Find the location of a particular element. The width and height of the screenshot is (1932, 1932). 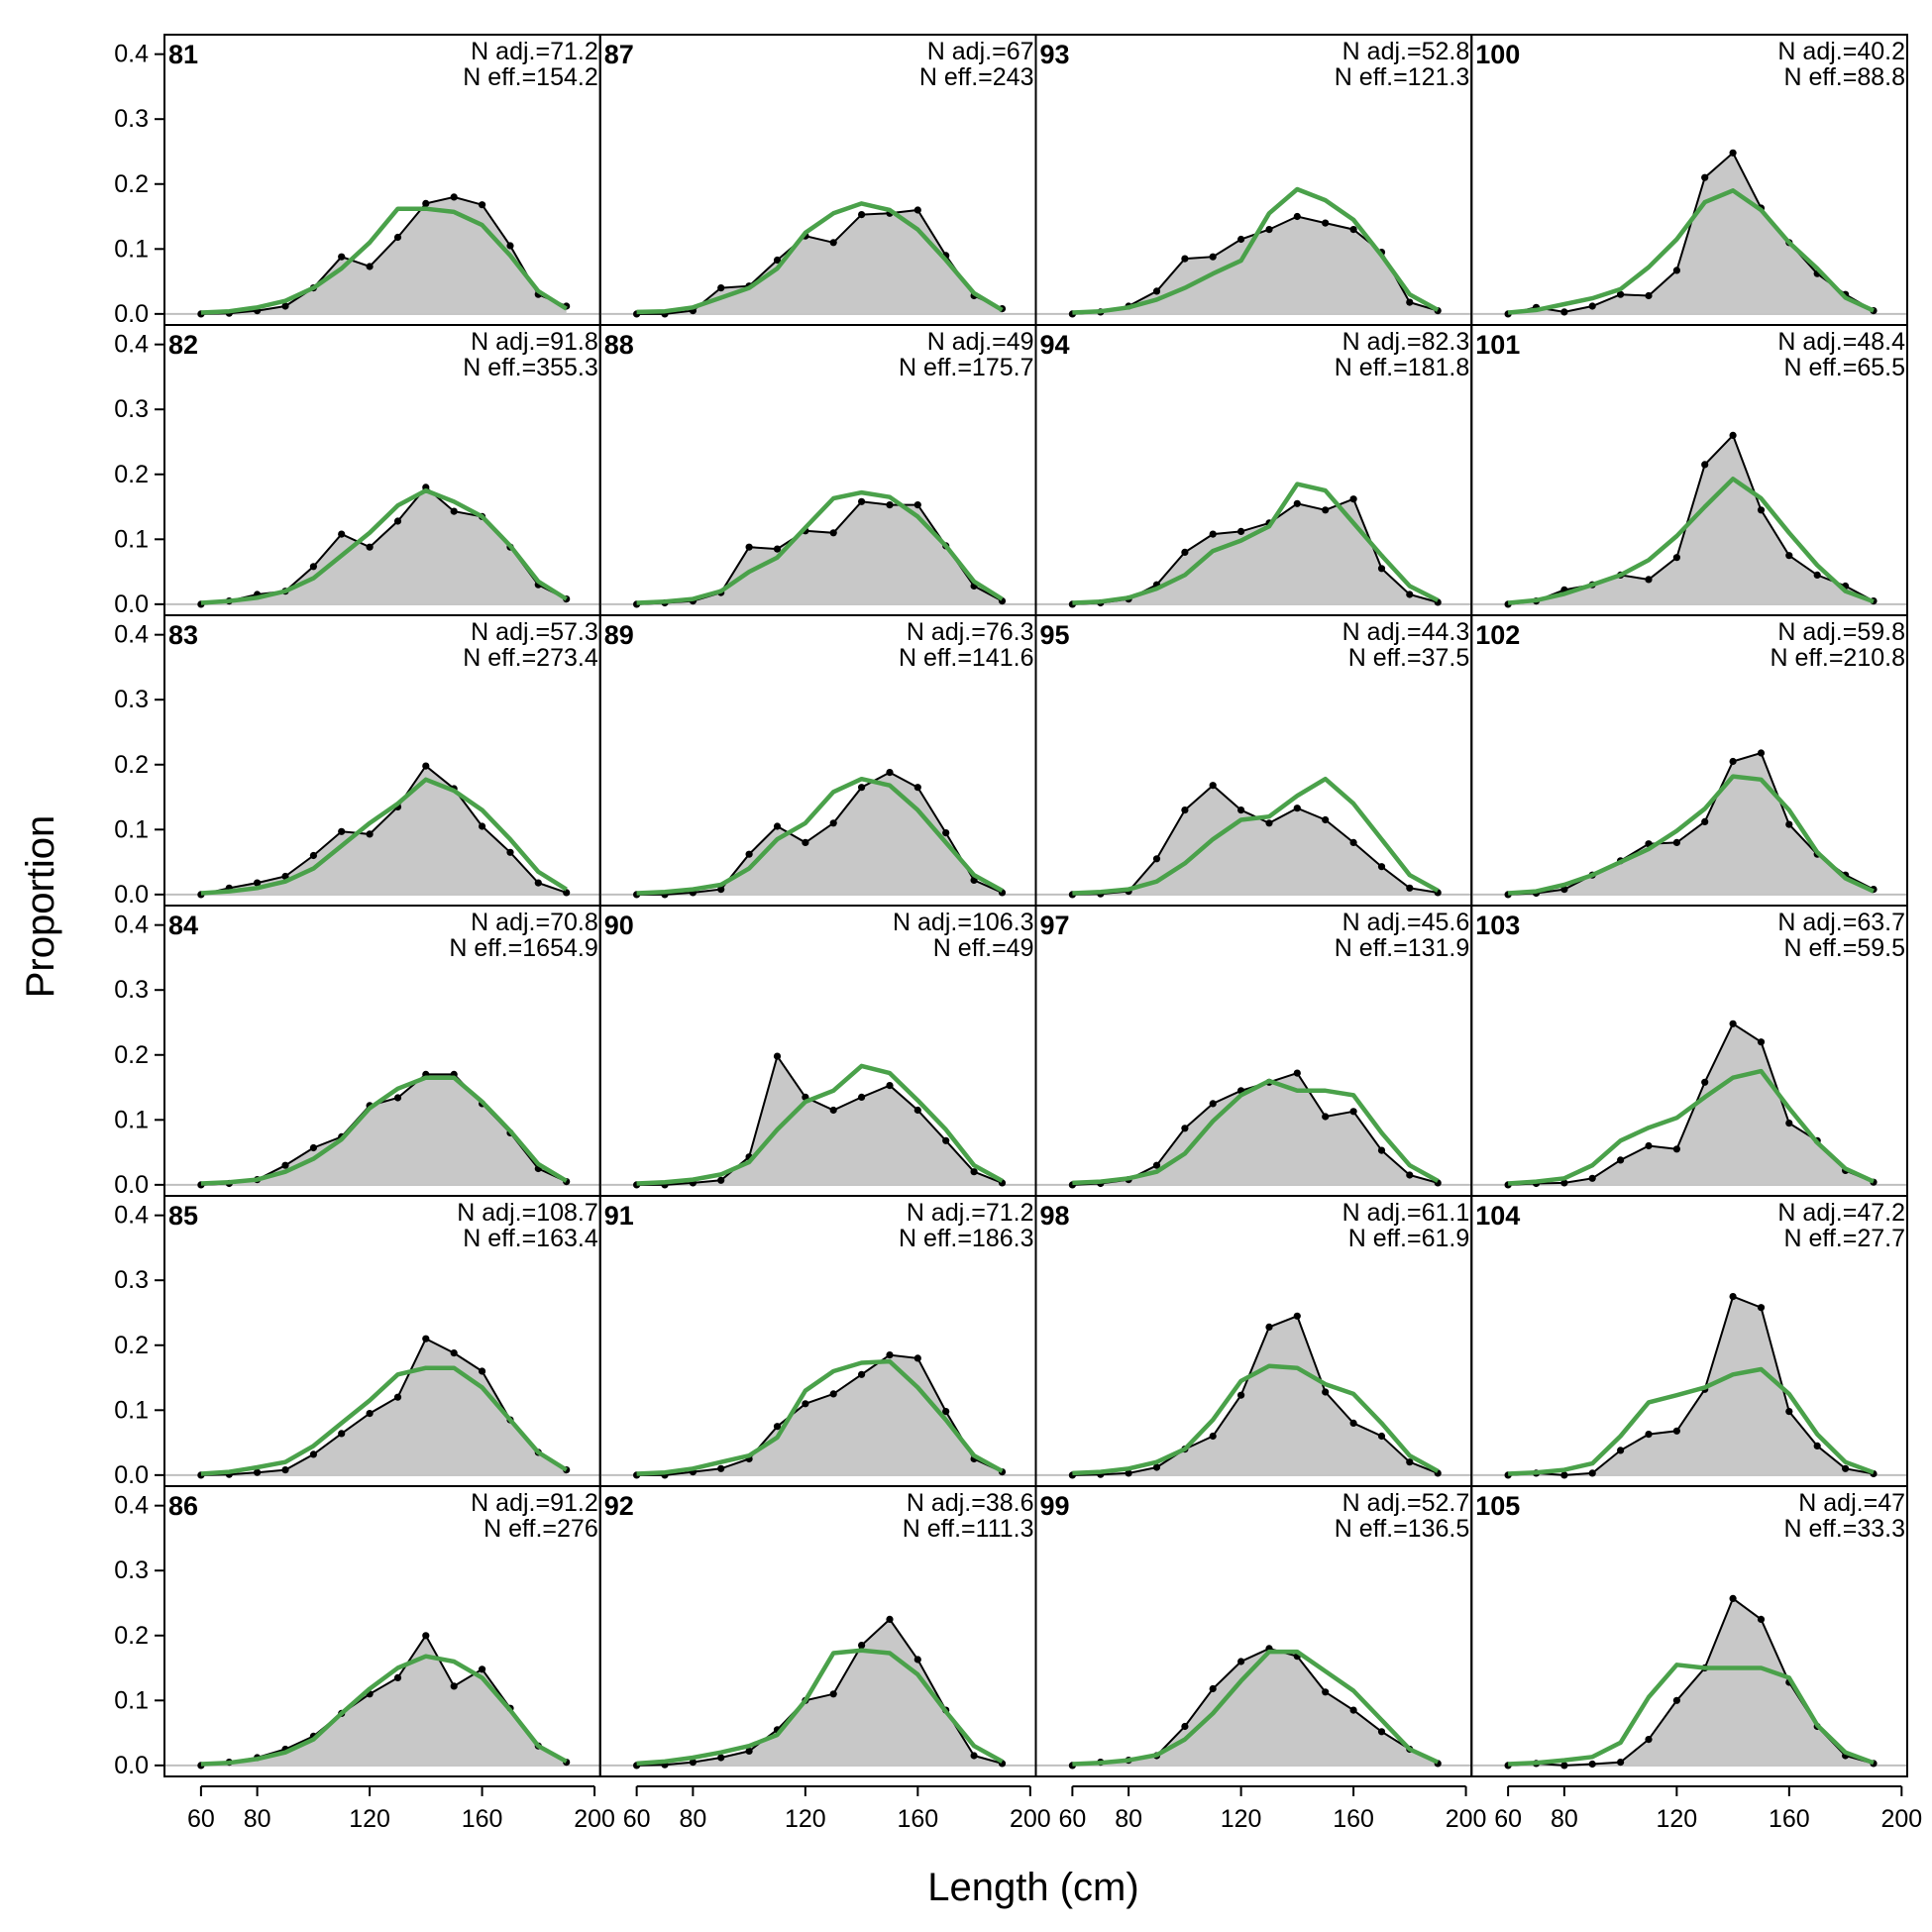

n-adj-label: N adj.=45.6 is located at coordinates (1406, 923).